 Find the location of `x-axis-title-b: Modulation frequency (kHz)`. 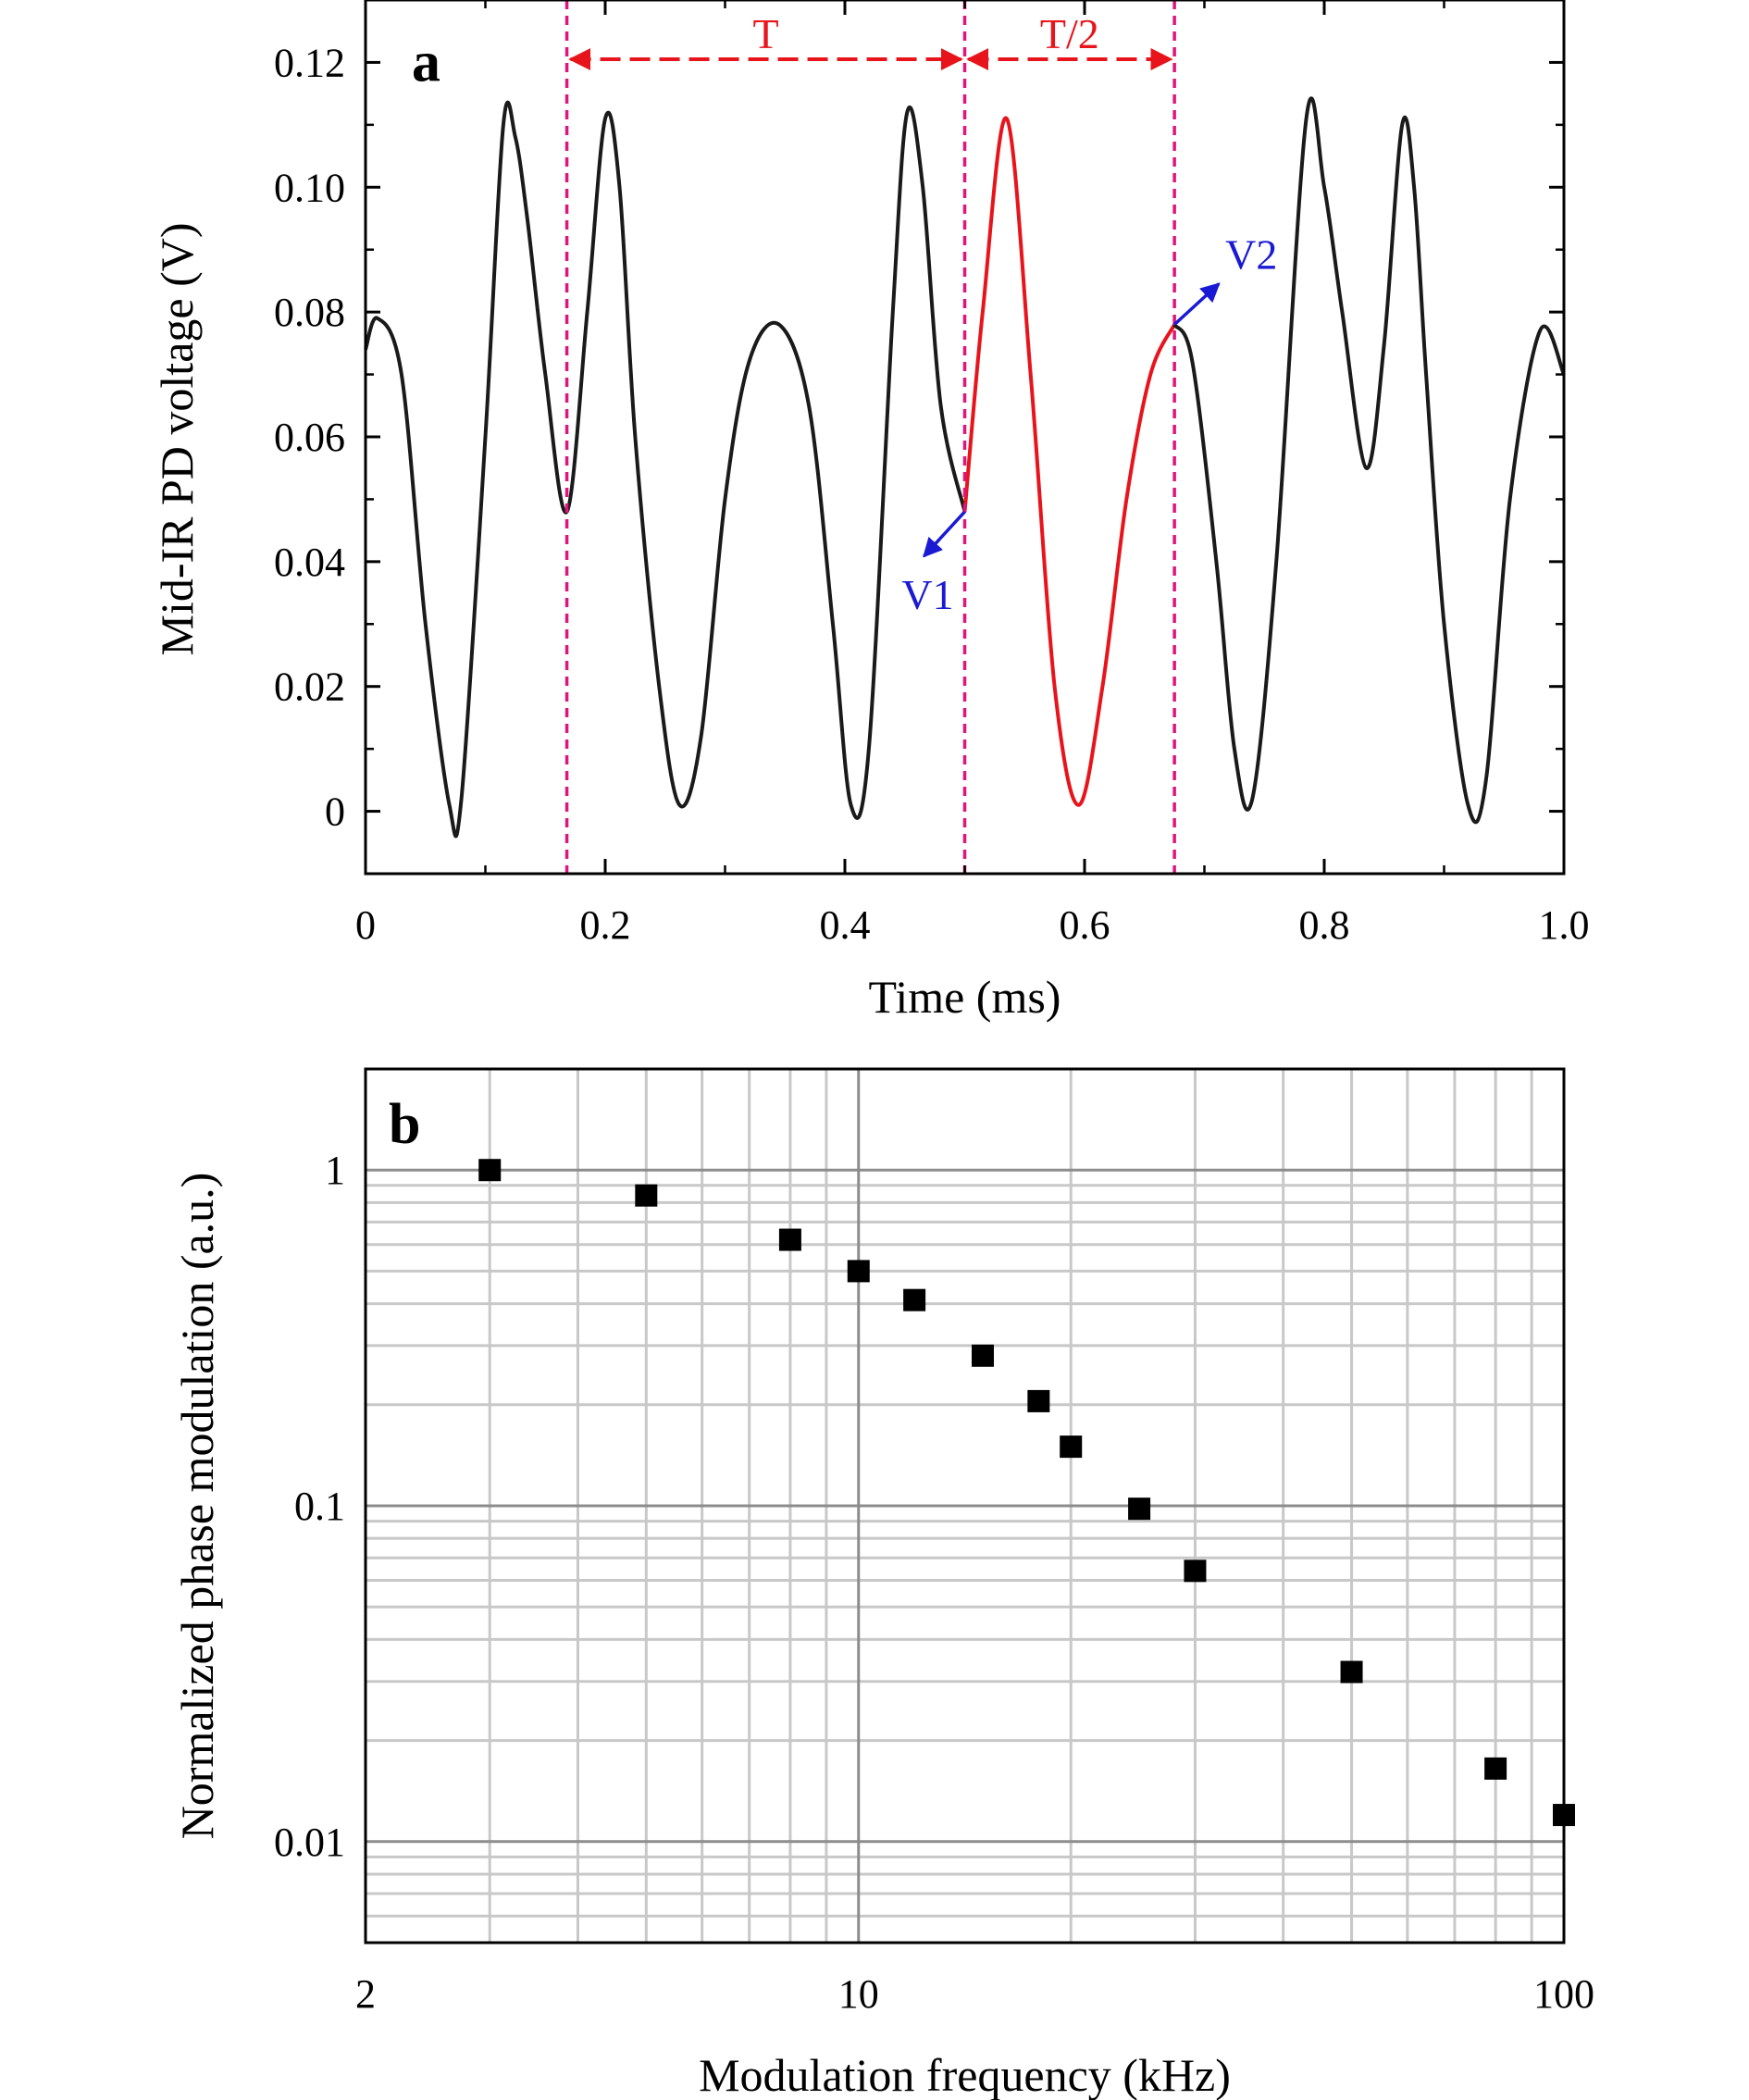

x-axis-title-b: Modulation frequency (kHz) is located at coordinates (965, 2074).